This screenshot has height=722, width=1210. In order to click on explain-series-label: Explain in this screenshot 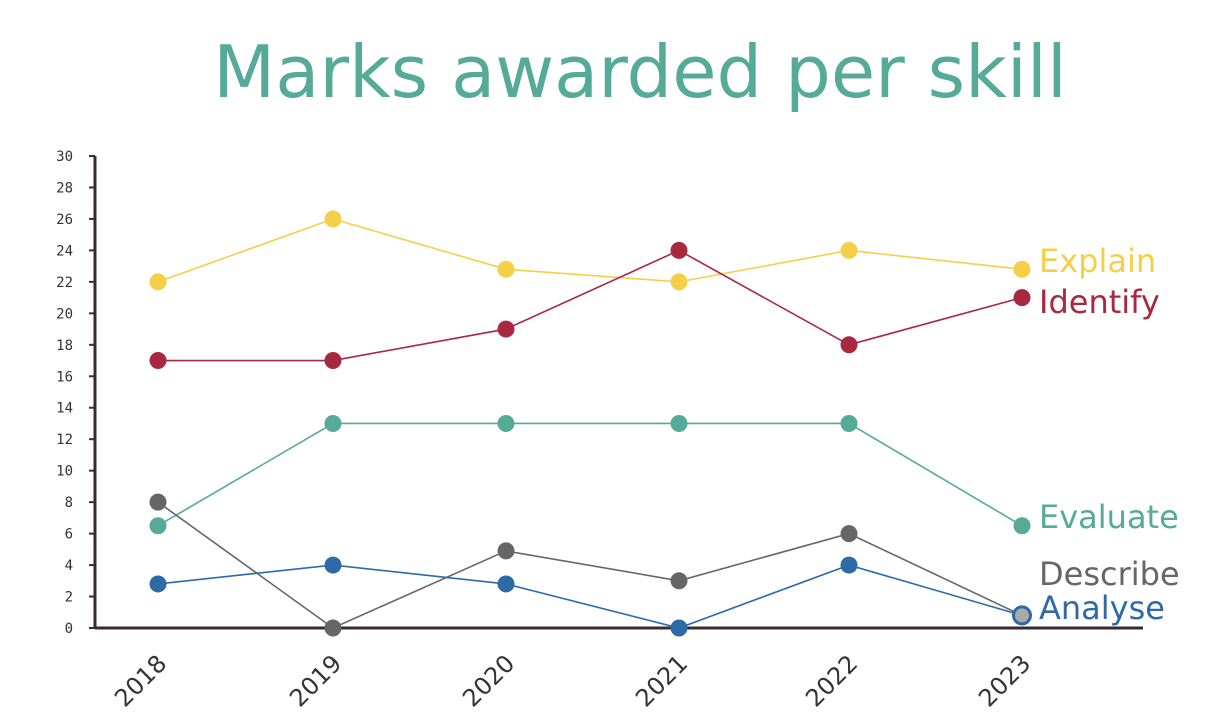, I will do `click(1097, 261)`.